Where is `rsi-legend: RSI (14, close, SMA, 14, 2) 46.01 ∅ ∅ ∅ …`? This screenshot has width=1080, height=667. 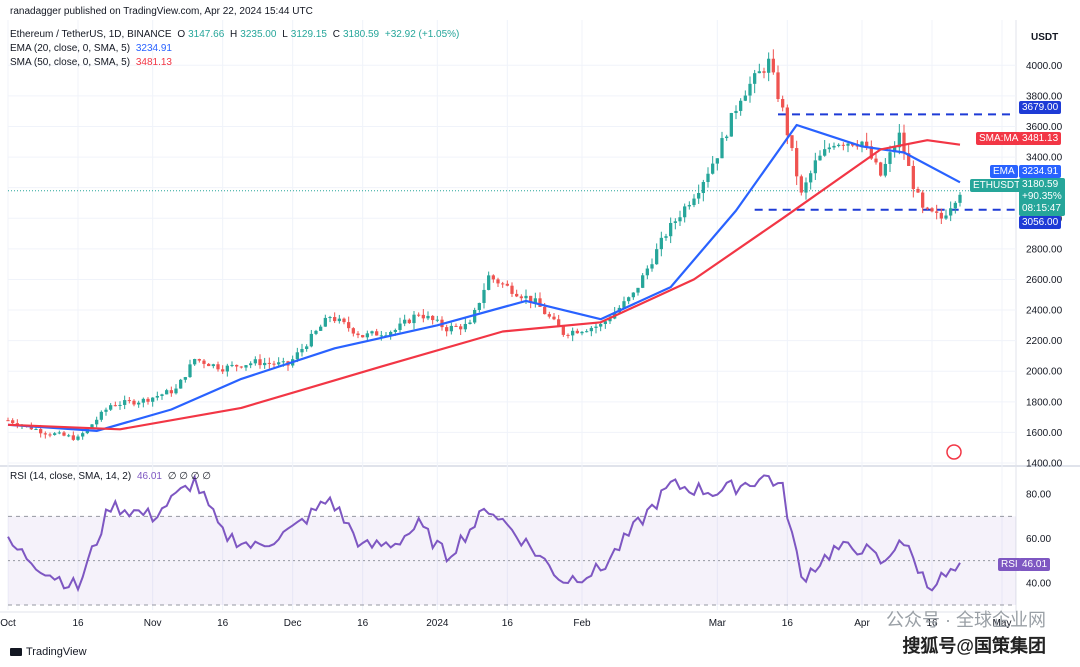
rsi-legend: RSI (14, close, SMA, 14, 2) 46.01 ∅ ∅ ∅ … is located at coordinates (112, 476).